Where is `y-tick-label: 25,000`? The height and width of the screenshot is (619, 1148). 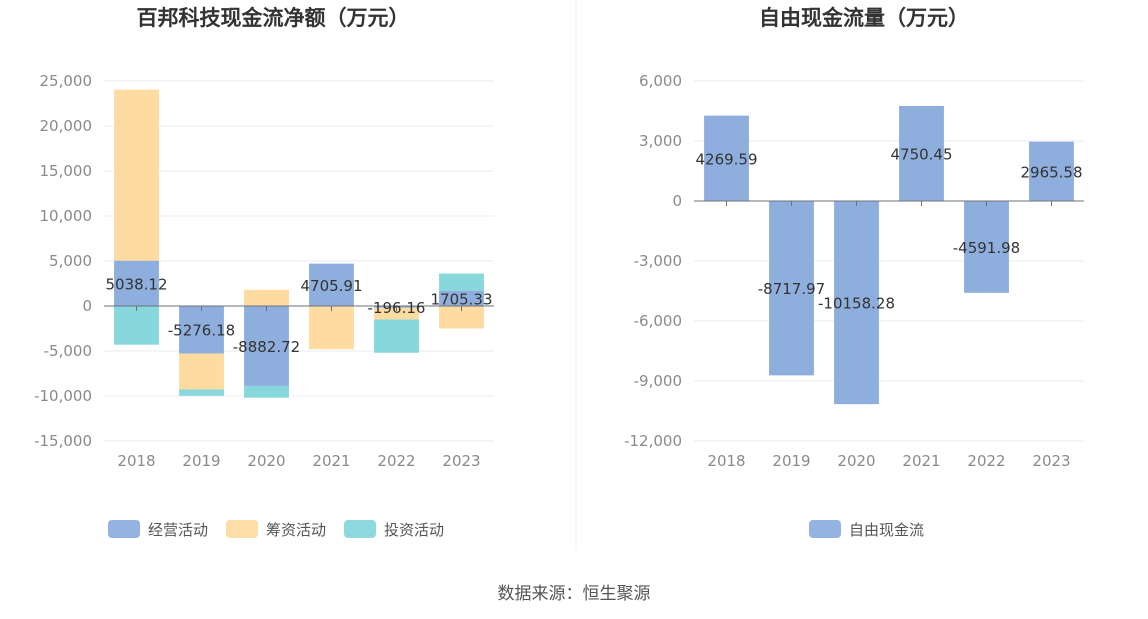 y-tick-label: 25,000 is located at coordinates (66, 81).